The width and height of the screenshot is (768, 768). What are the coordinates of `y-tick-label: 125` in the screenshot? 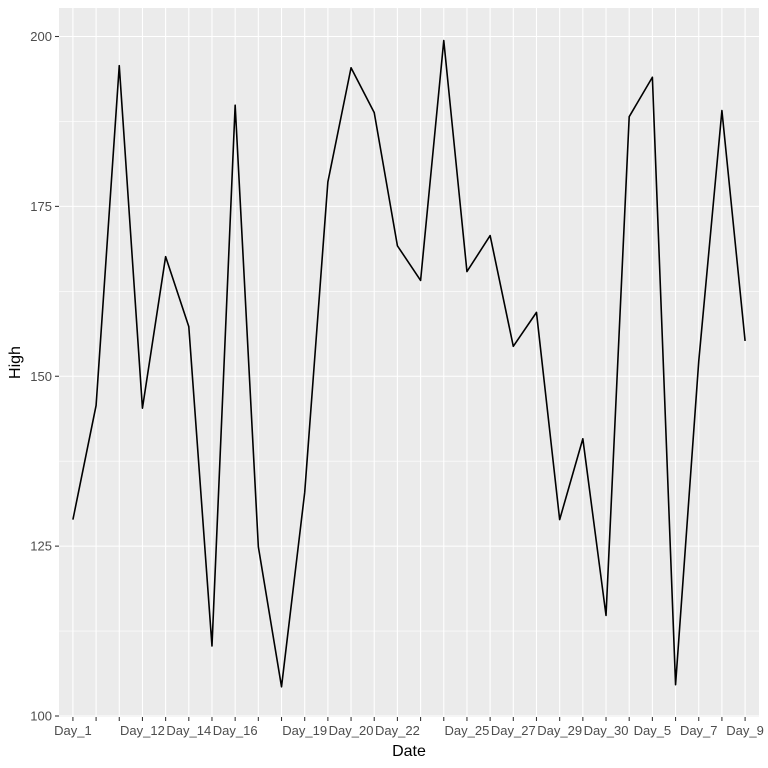 It's located at (41, 546).